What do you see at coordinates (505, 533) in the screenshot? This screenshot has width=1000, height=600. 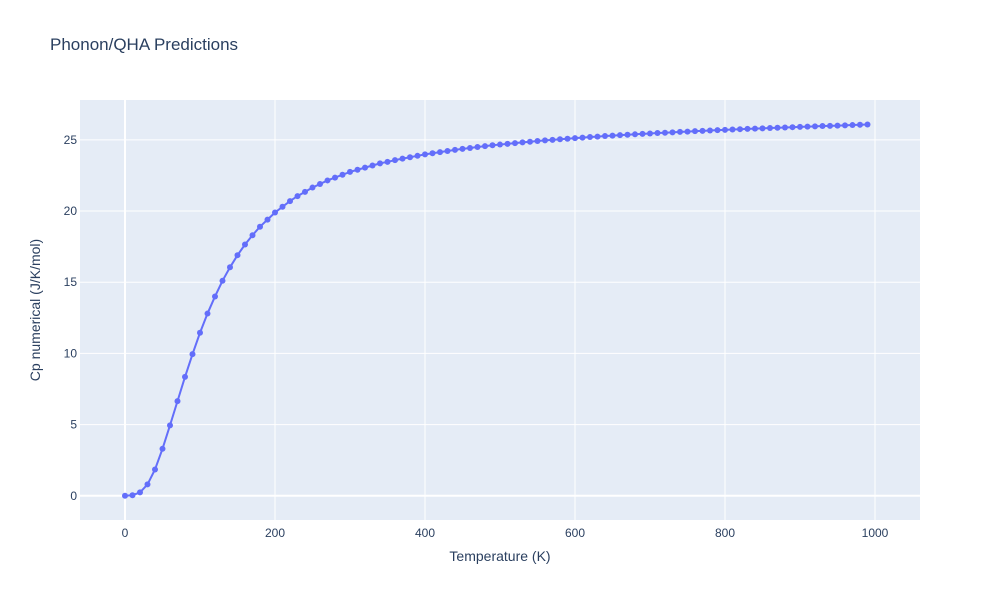 I see `x-tick-labels: 0 200 400 600 800 1000` at bounding box center [505, 533].